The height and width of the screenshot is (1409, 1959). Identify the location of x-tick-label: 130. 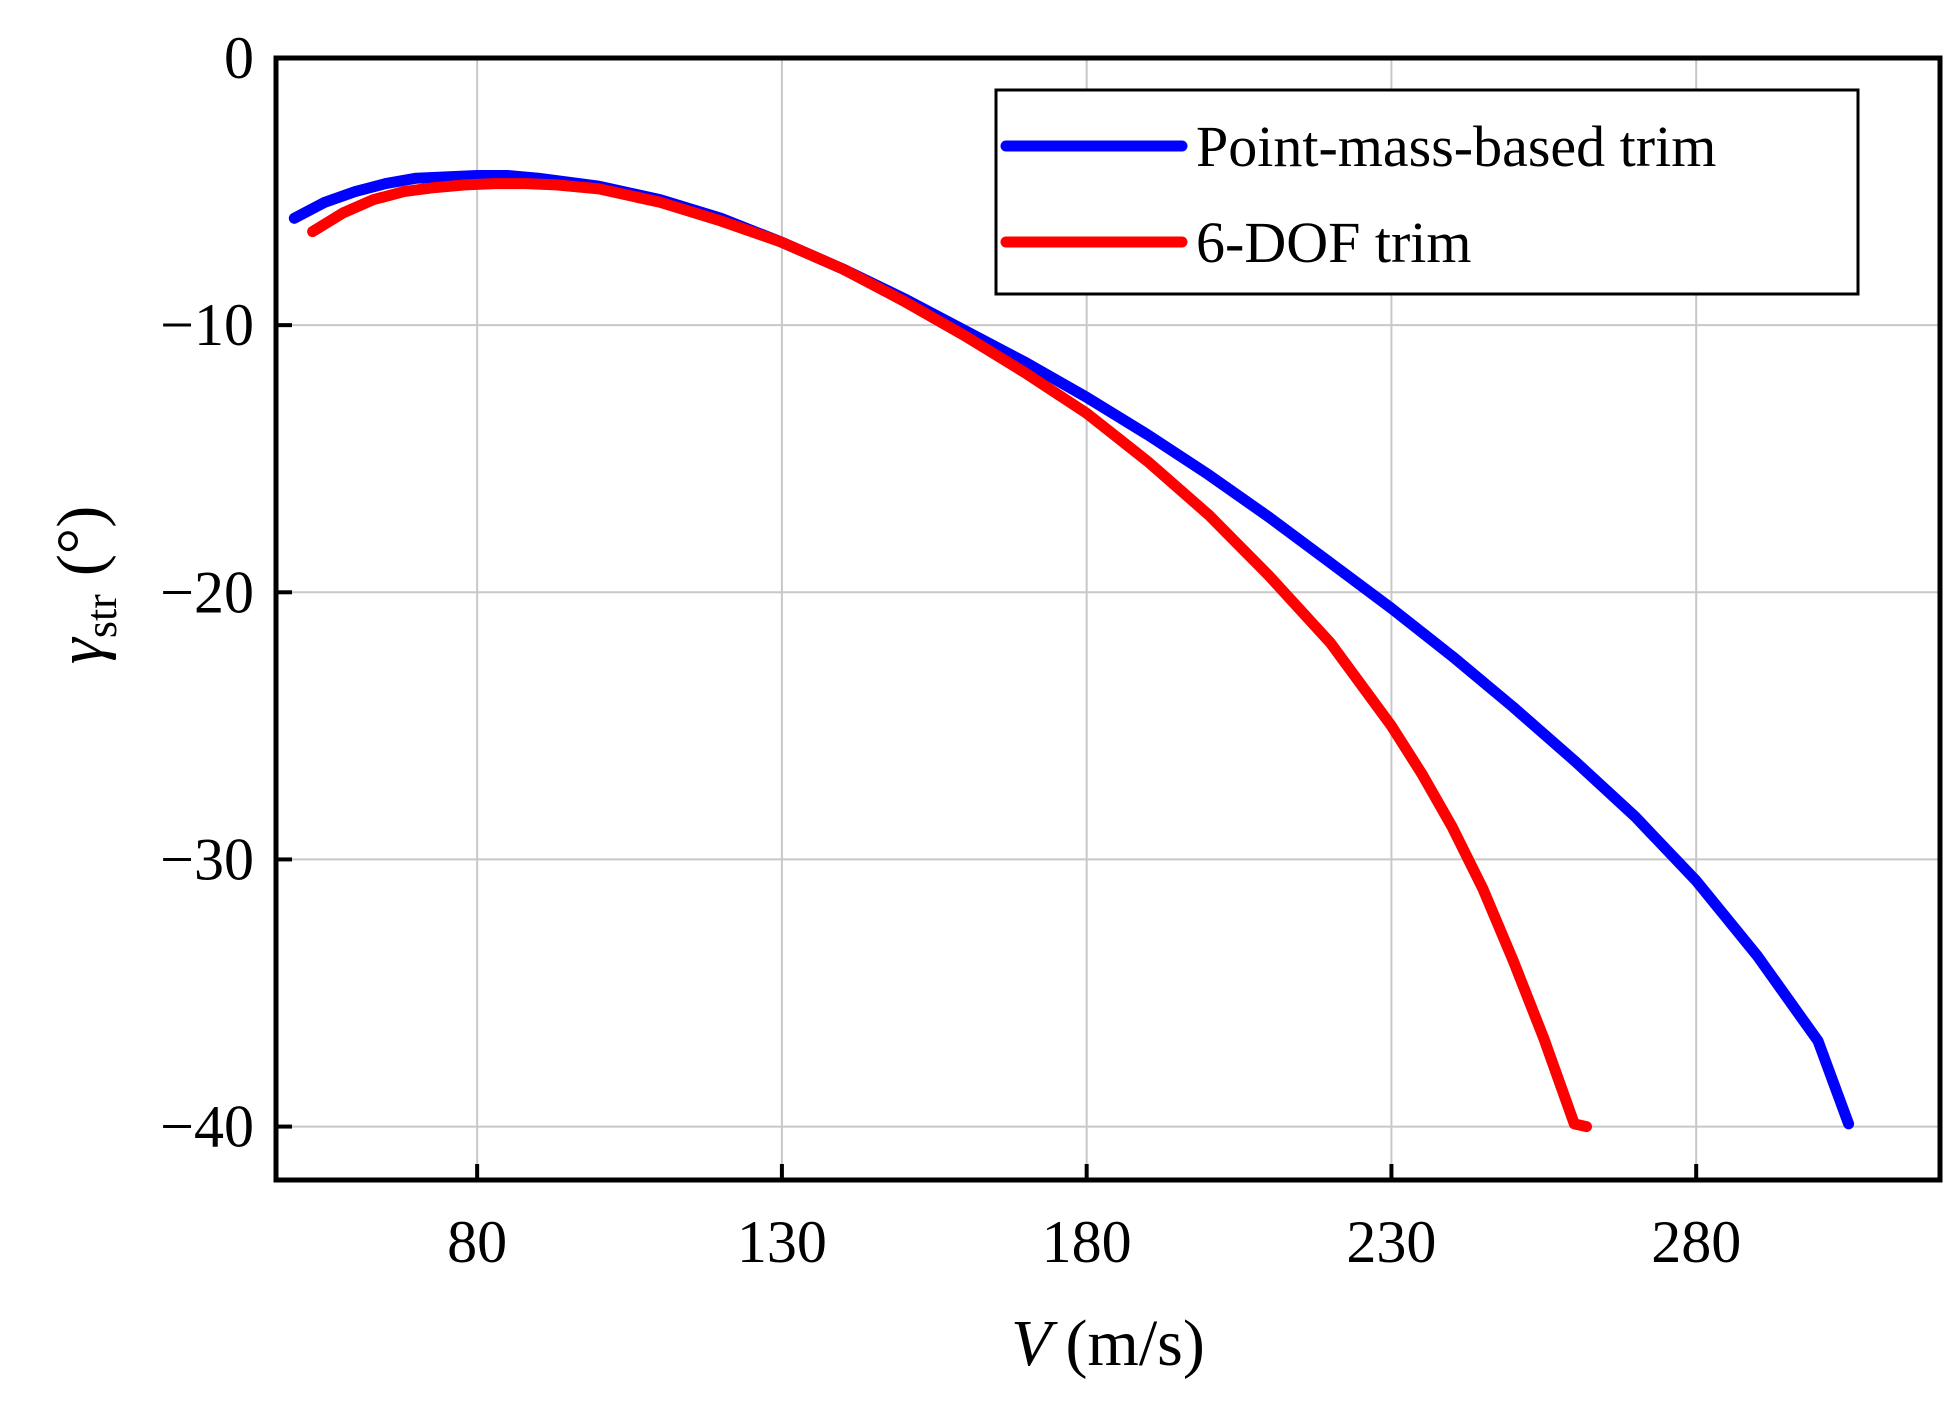
(782, 1242).